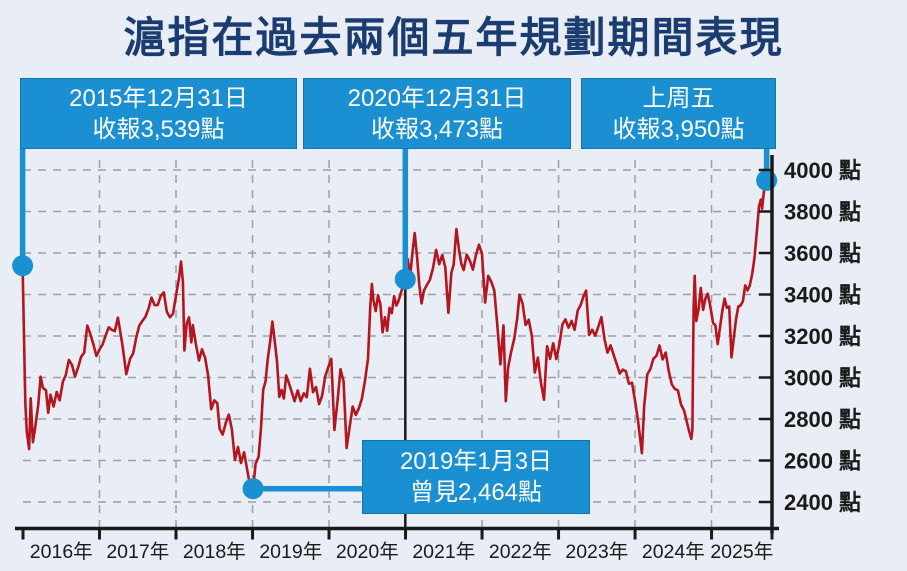  I want to click on callout-2015-close: 2015年12月31日 收報3,539點, so click(158, 113).